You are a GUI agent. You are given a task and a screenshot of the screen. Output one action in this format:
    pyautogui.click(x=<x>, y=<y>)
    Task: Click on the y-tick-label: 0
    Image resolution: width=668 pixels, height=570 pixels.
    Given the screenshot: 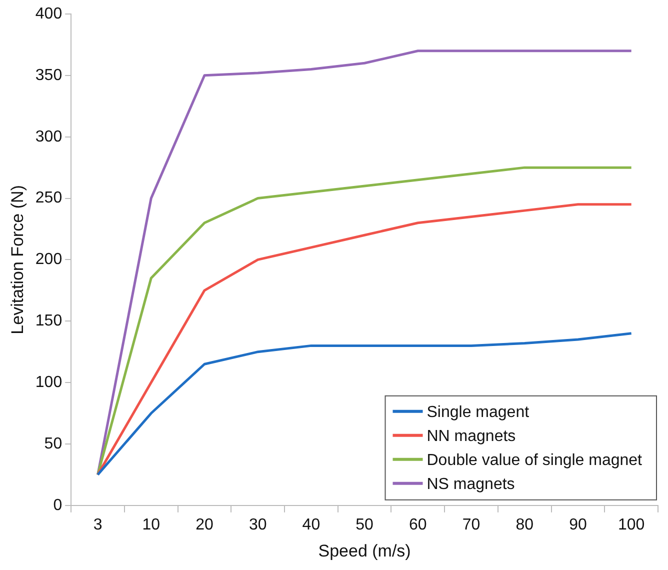 What is the action you would take?
    pyautogui.click(x=57, y=505)
    